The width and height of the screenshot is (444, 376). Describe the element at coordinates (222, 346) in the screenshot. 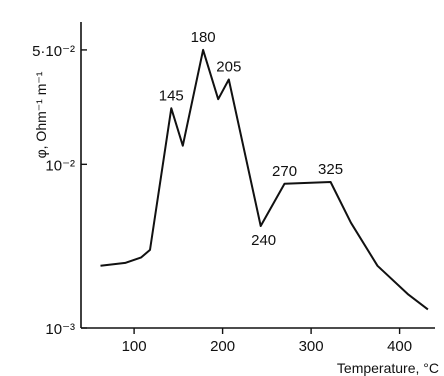

I see `x-tick-label: 200` at that location.